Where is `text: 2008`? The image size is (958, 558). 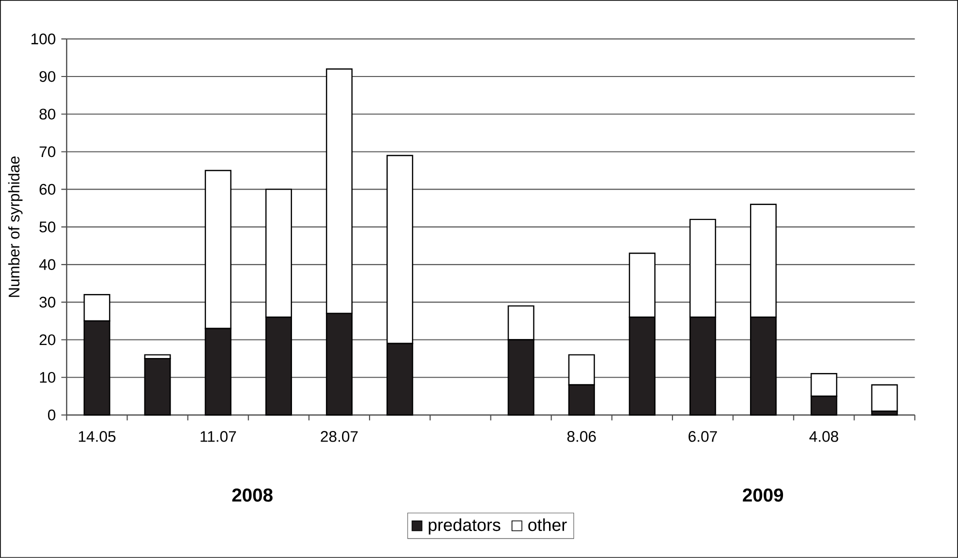
text: 2008 is located at coordinates (252, 495).